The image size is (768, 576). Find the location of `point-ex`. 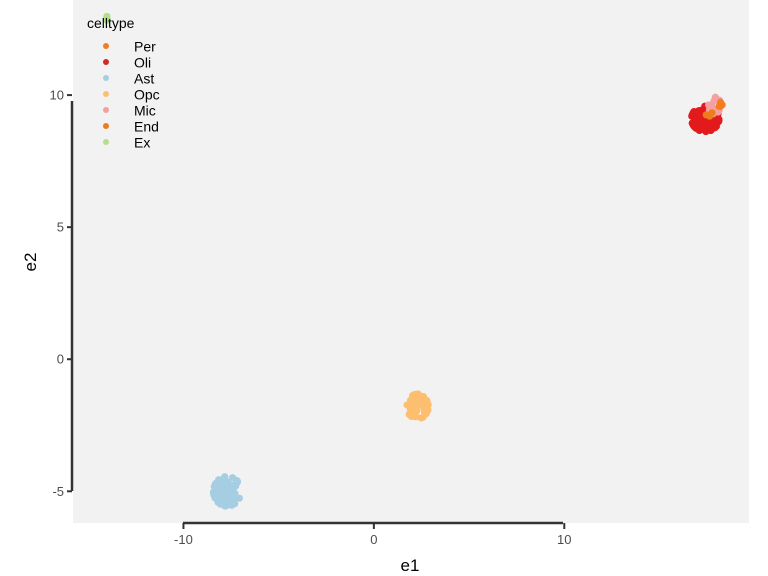

point-ex is located at coordinates (107, 16).